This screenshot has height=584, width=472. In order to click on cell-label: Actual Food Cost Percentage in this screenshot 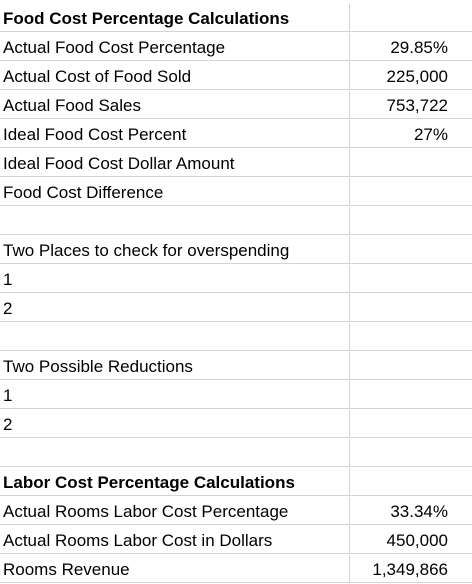, I will do `click(175, 47)`.